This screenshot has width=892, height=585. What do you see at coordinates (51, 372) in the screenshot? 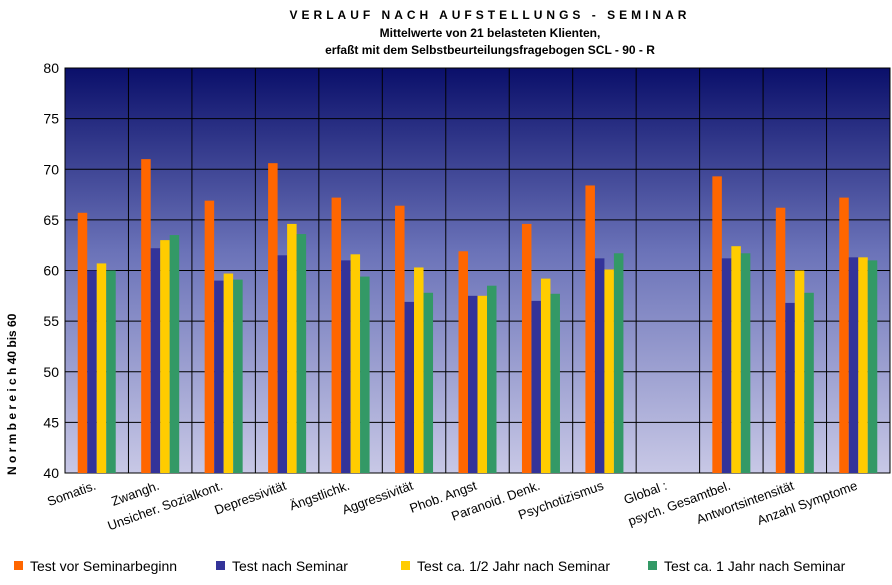
I see `y-tick-label: 50` at bounding box center [51, 372].